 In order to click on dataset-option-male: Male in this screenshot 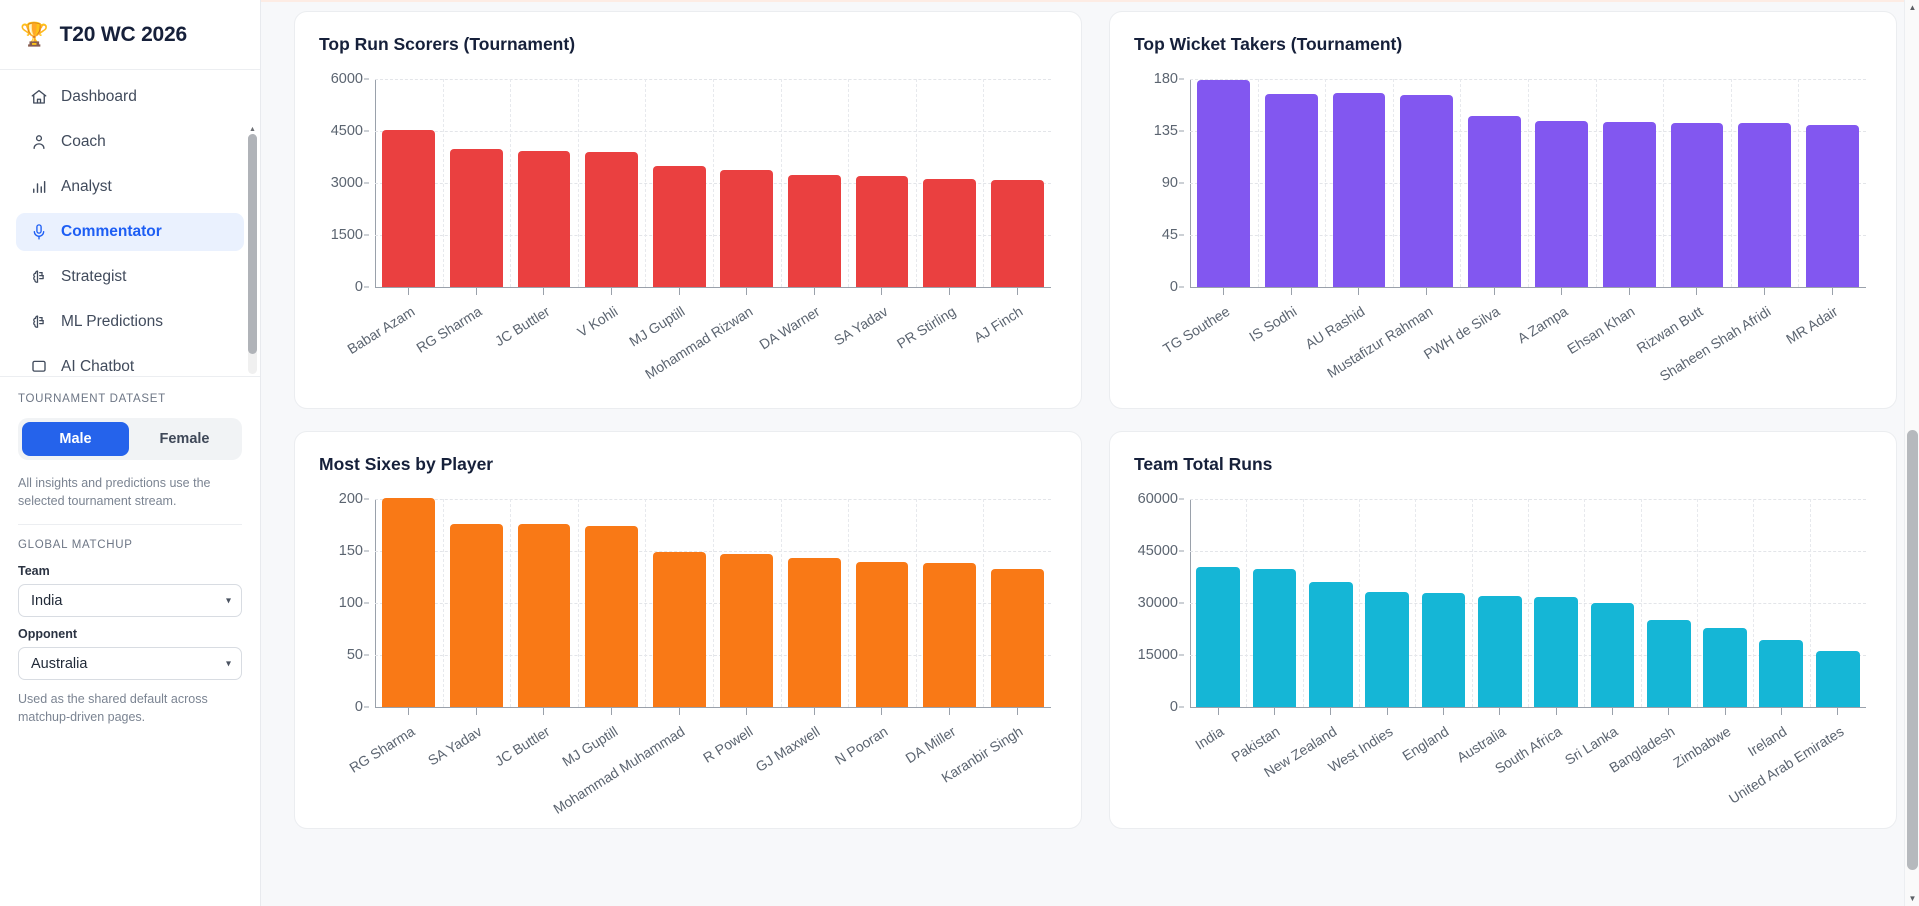, I will do `click(75, 439)`.